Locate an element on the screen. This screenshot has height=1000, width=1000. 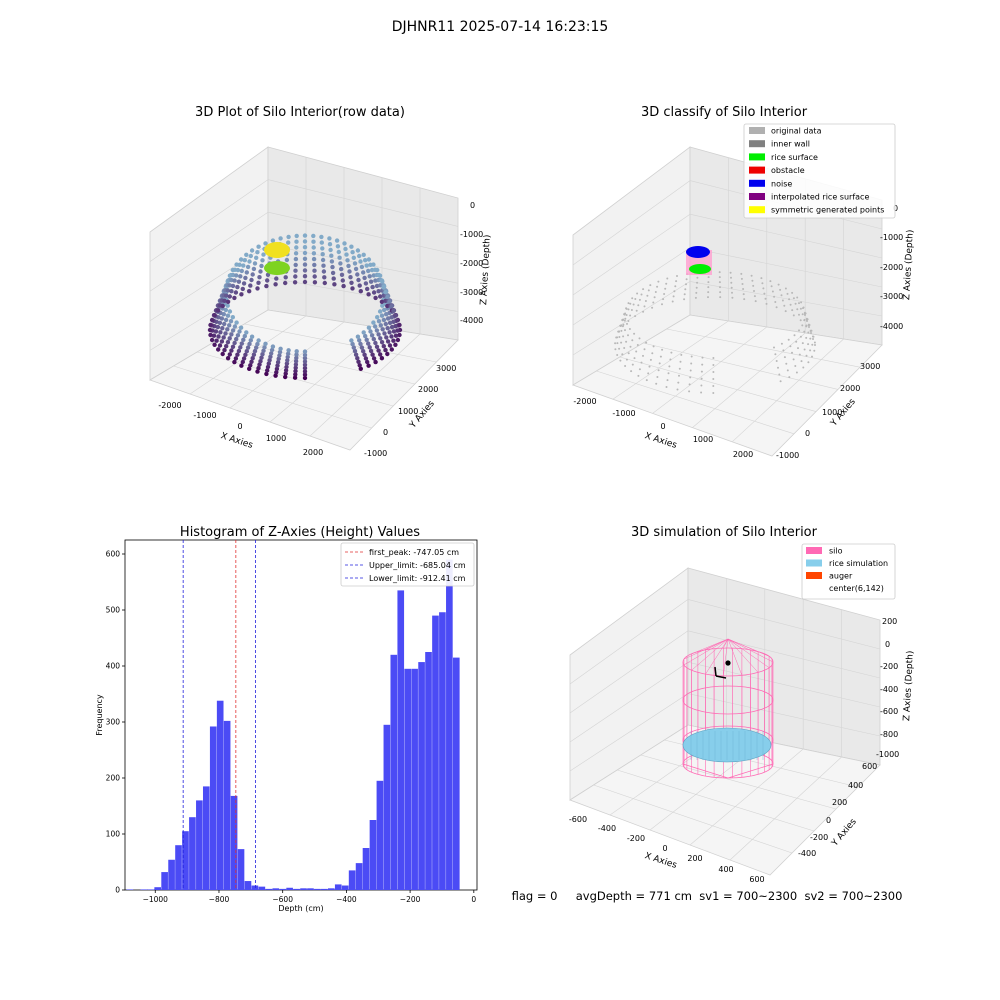
simulation-3d-y-tick: 600 is located at coordinates (869, 766).